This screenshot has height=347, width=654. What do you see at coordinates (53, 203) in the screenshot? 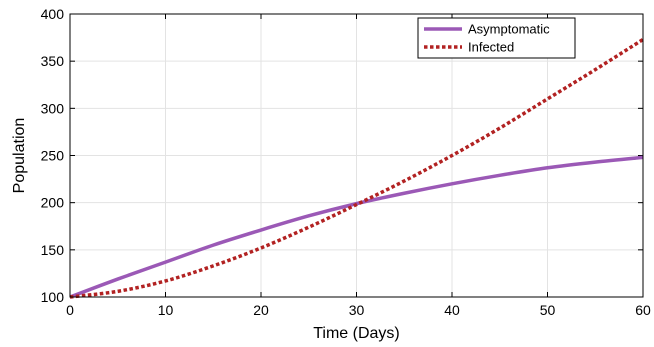
I see `y-tick-label: 200` at bounding box center [53, 203].